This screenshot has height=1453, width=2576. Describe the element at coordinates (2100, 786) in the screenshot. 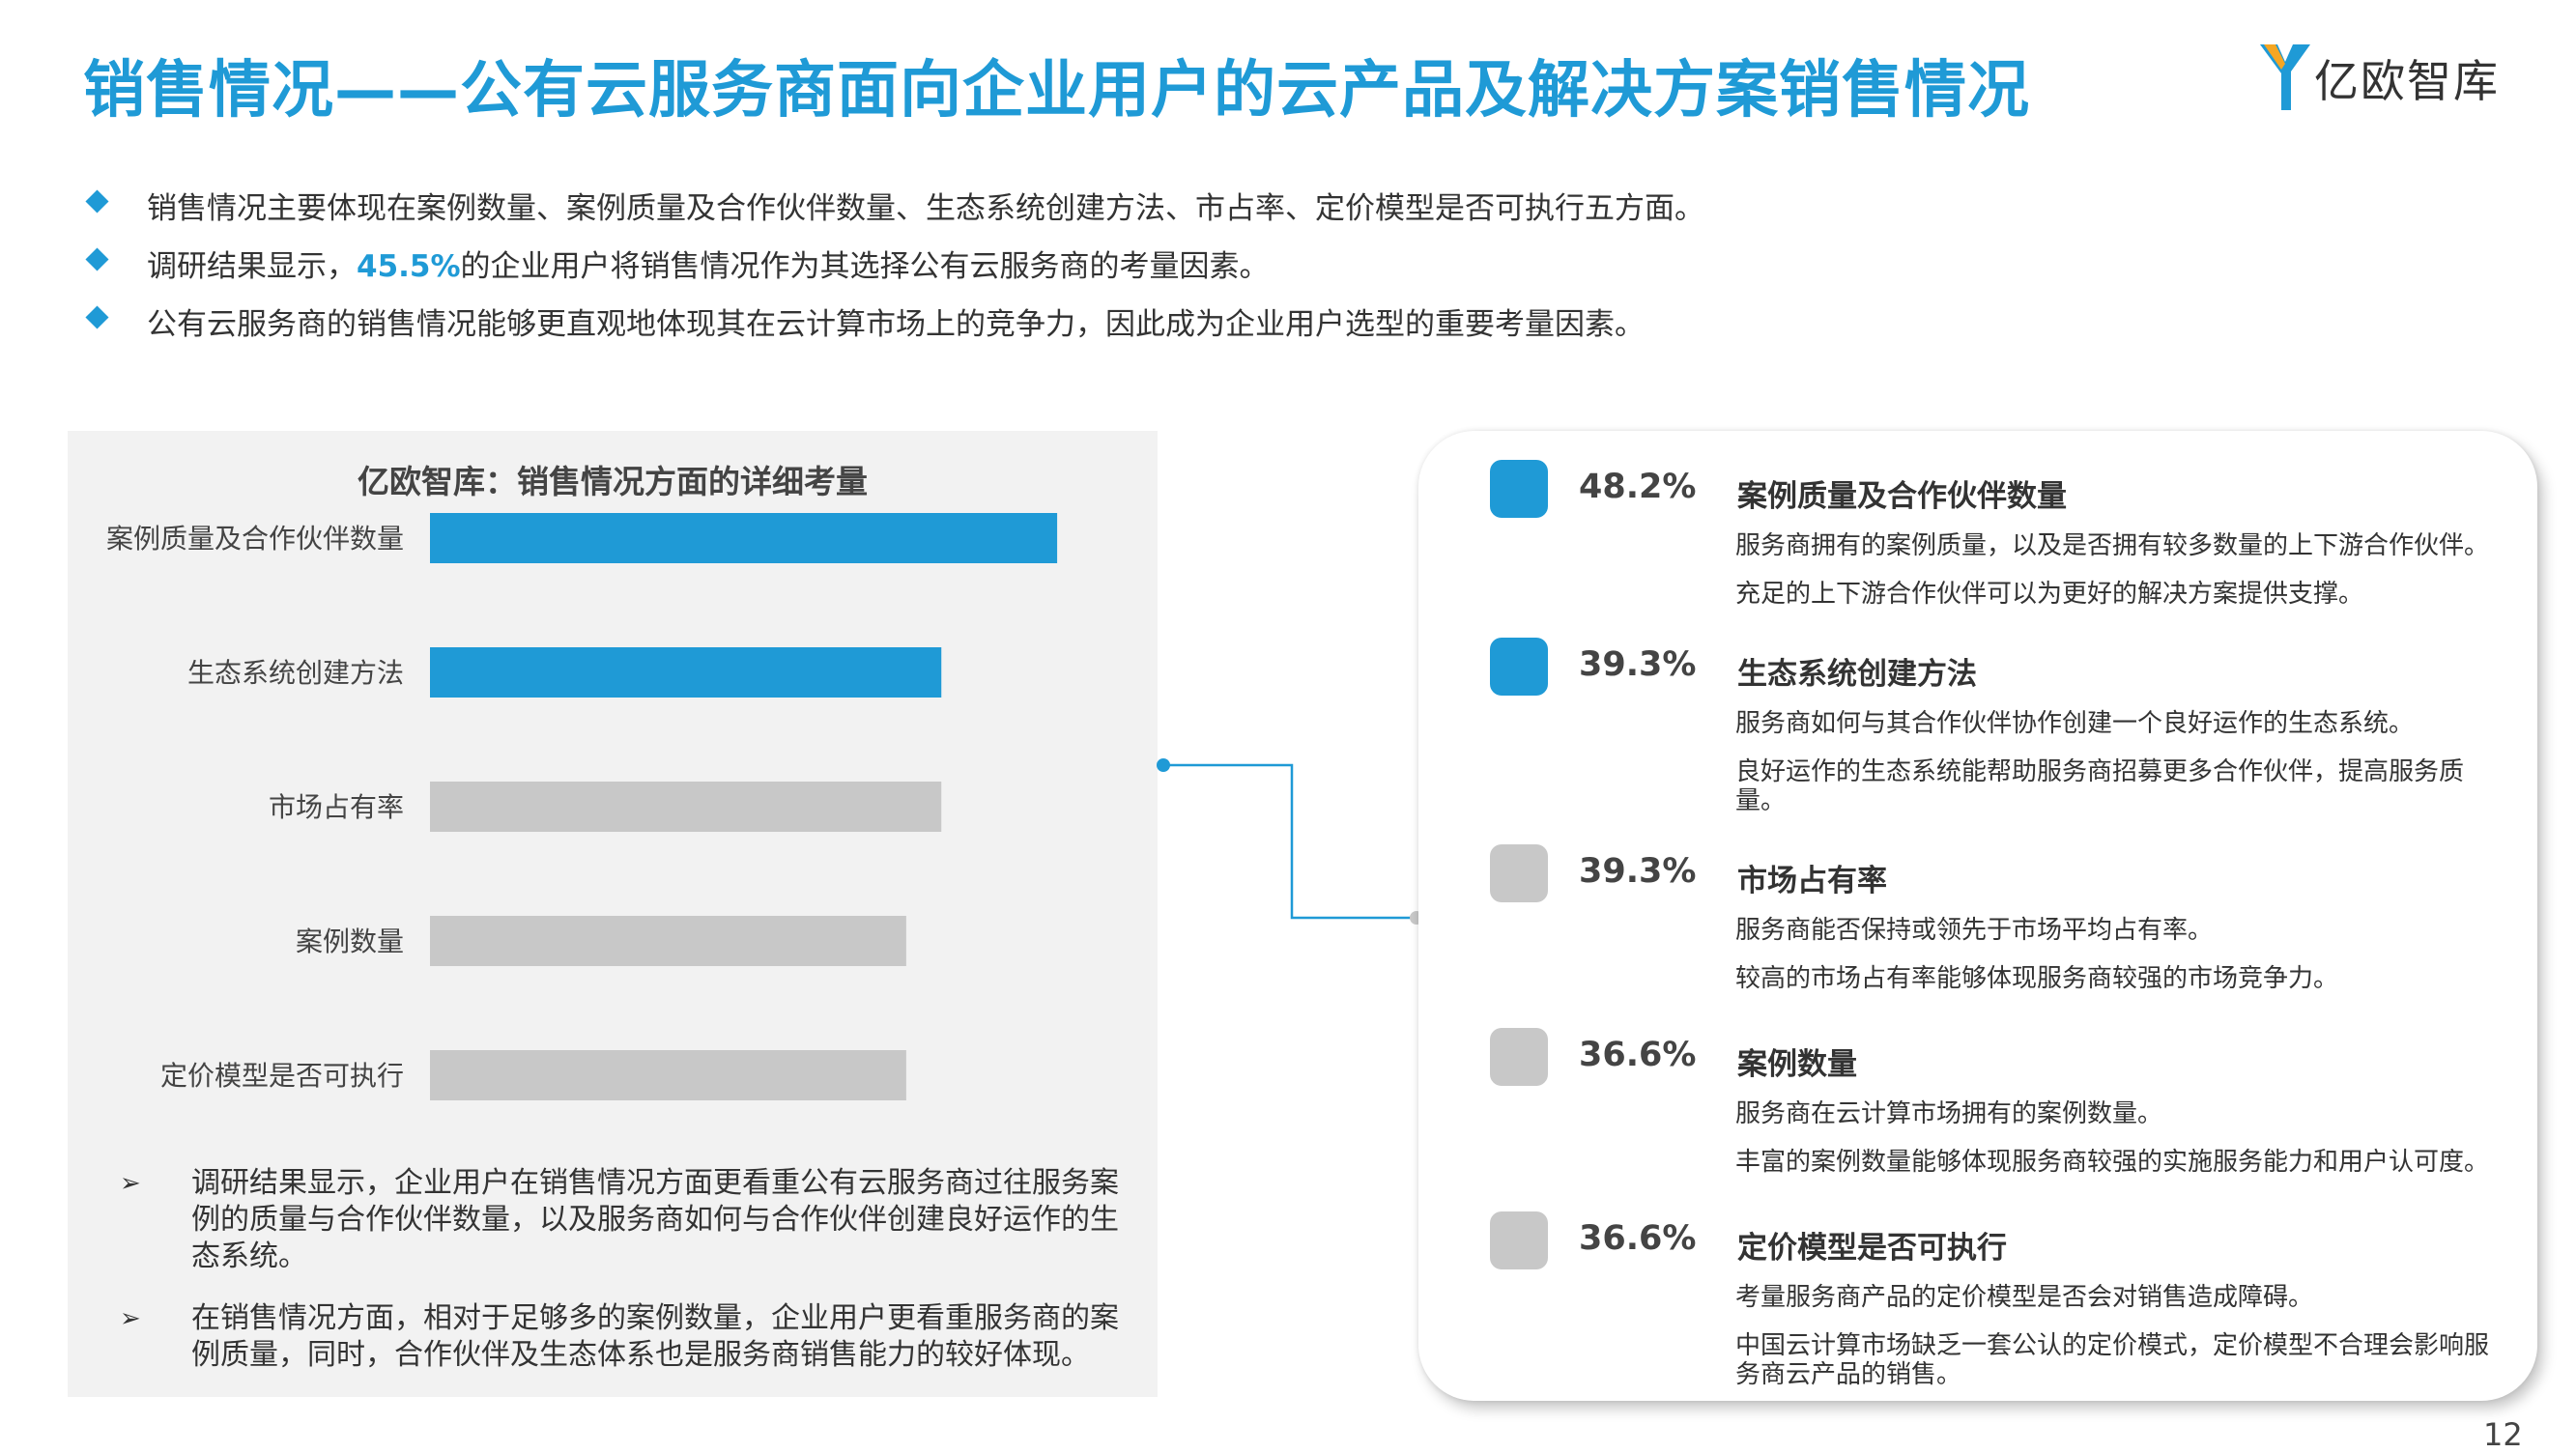

I see `detail-desc-secondary: 良好运作的生态系统能帮助服务商招募更多合作伙伴，提高服务质量。` at that location.